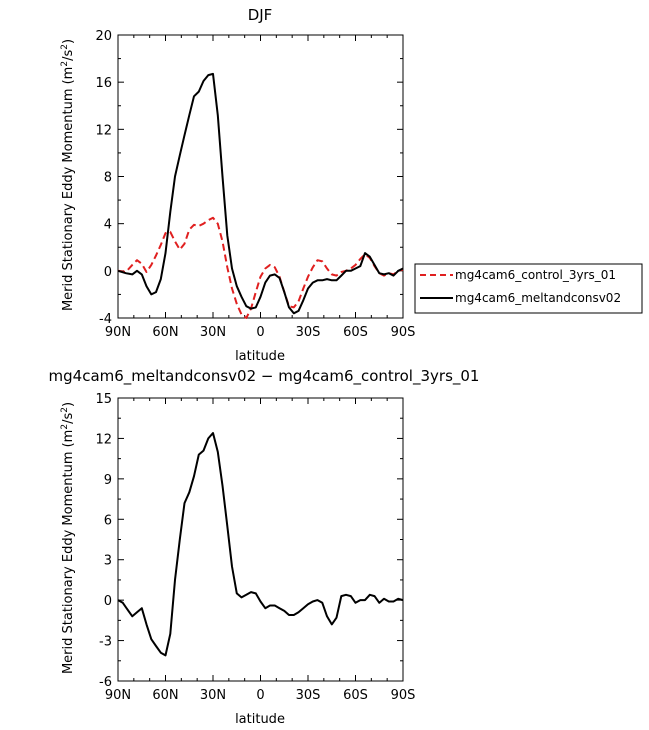 The image size is (649, 730). What do you see at coordinates (260, 15) in the screenshot?
I see `top-chart-title: DJF` at bounding box center [260, 15].